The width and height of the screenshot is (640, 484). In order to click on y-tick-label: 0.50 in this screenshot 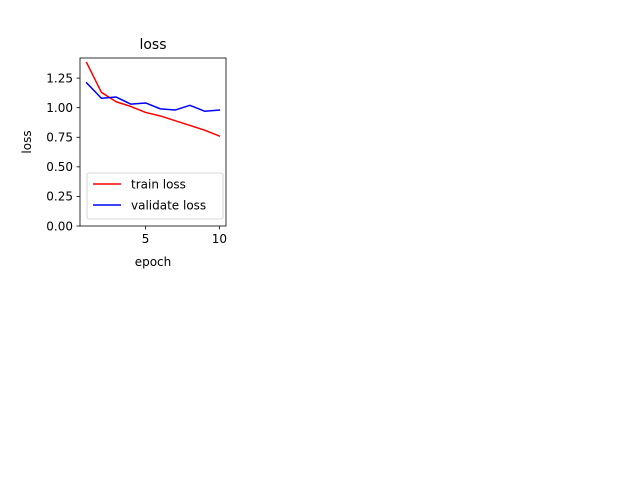, I will do `click(59, 167)`.